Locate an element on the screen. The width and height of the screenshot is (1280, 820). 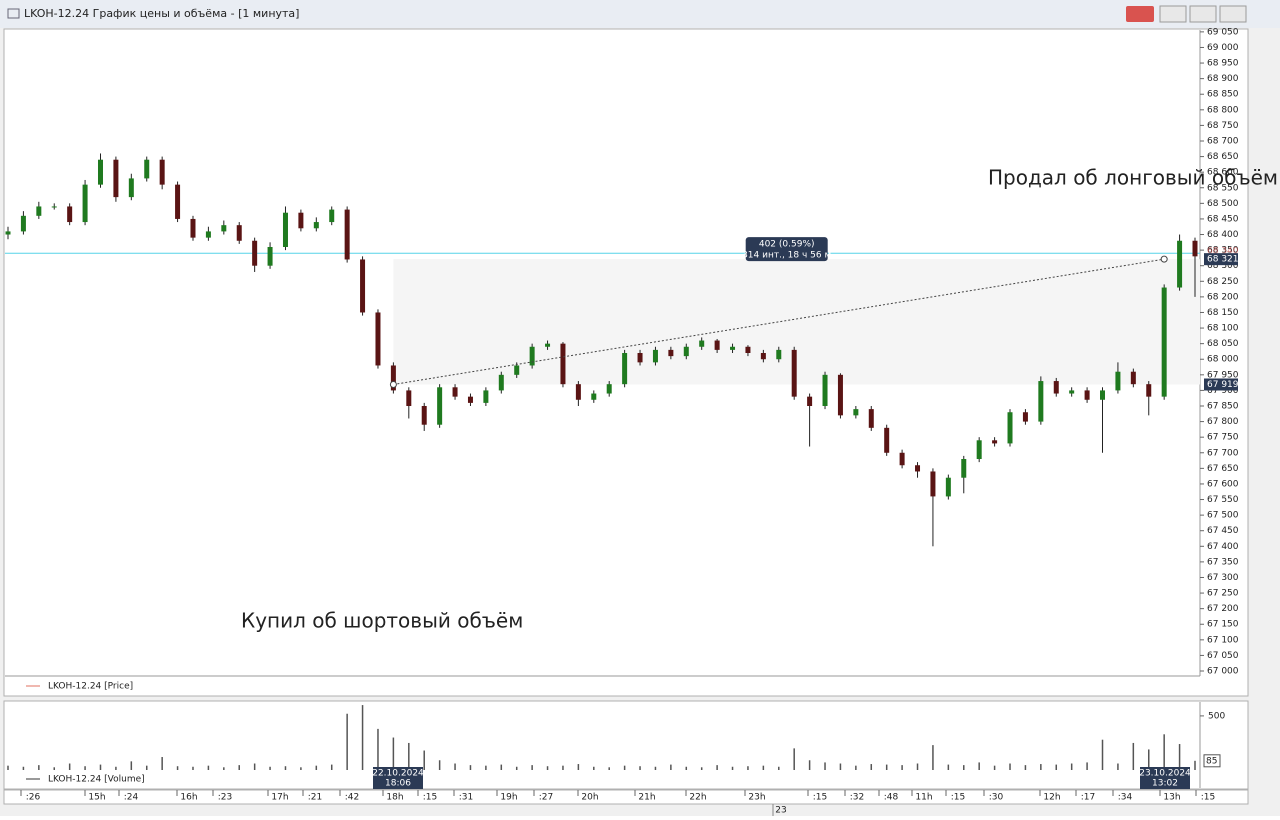
time-label: :26 is located at coordinates (33, 798).